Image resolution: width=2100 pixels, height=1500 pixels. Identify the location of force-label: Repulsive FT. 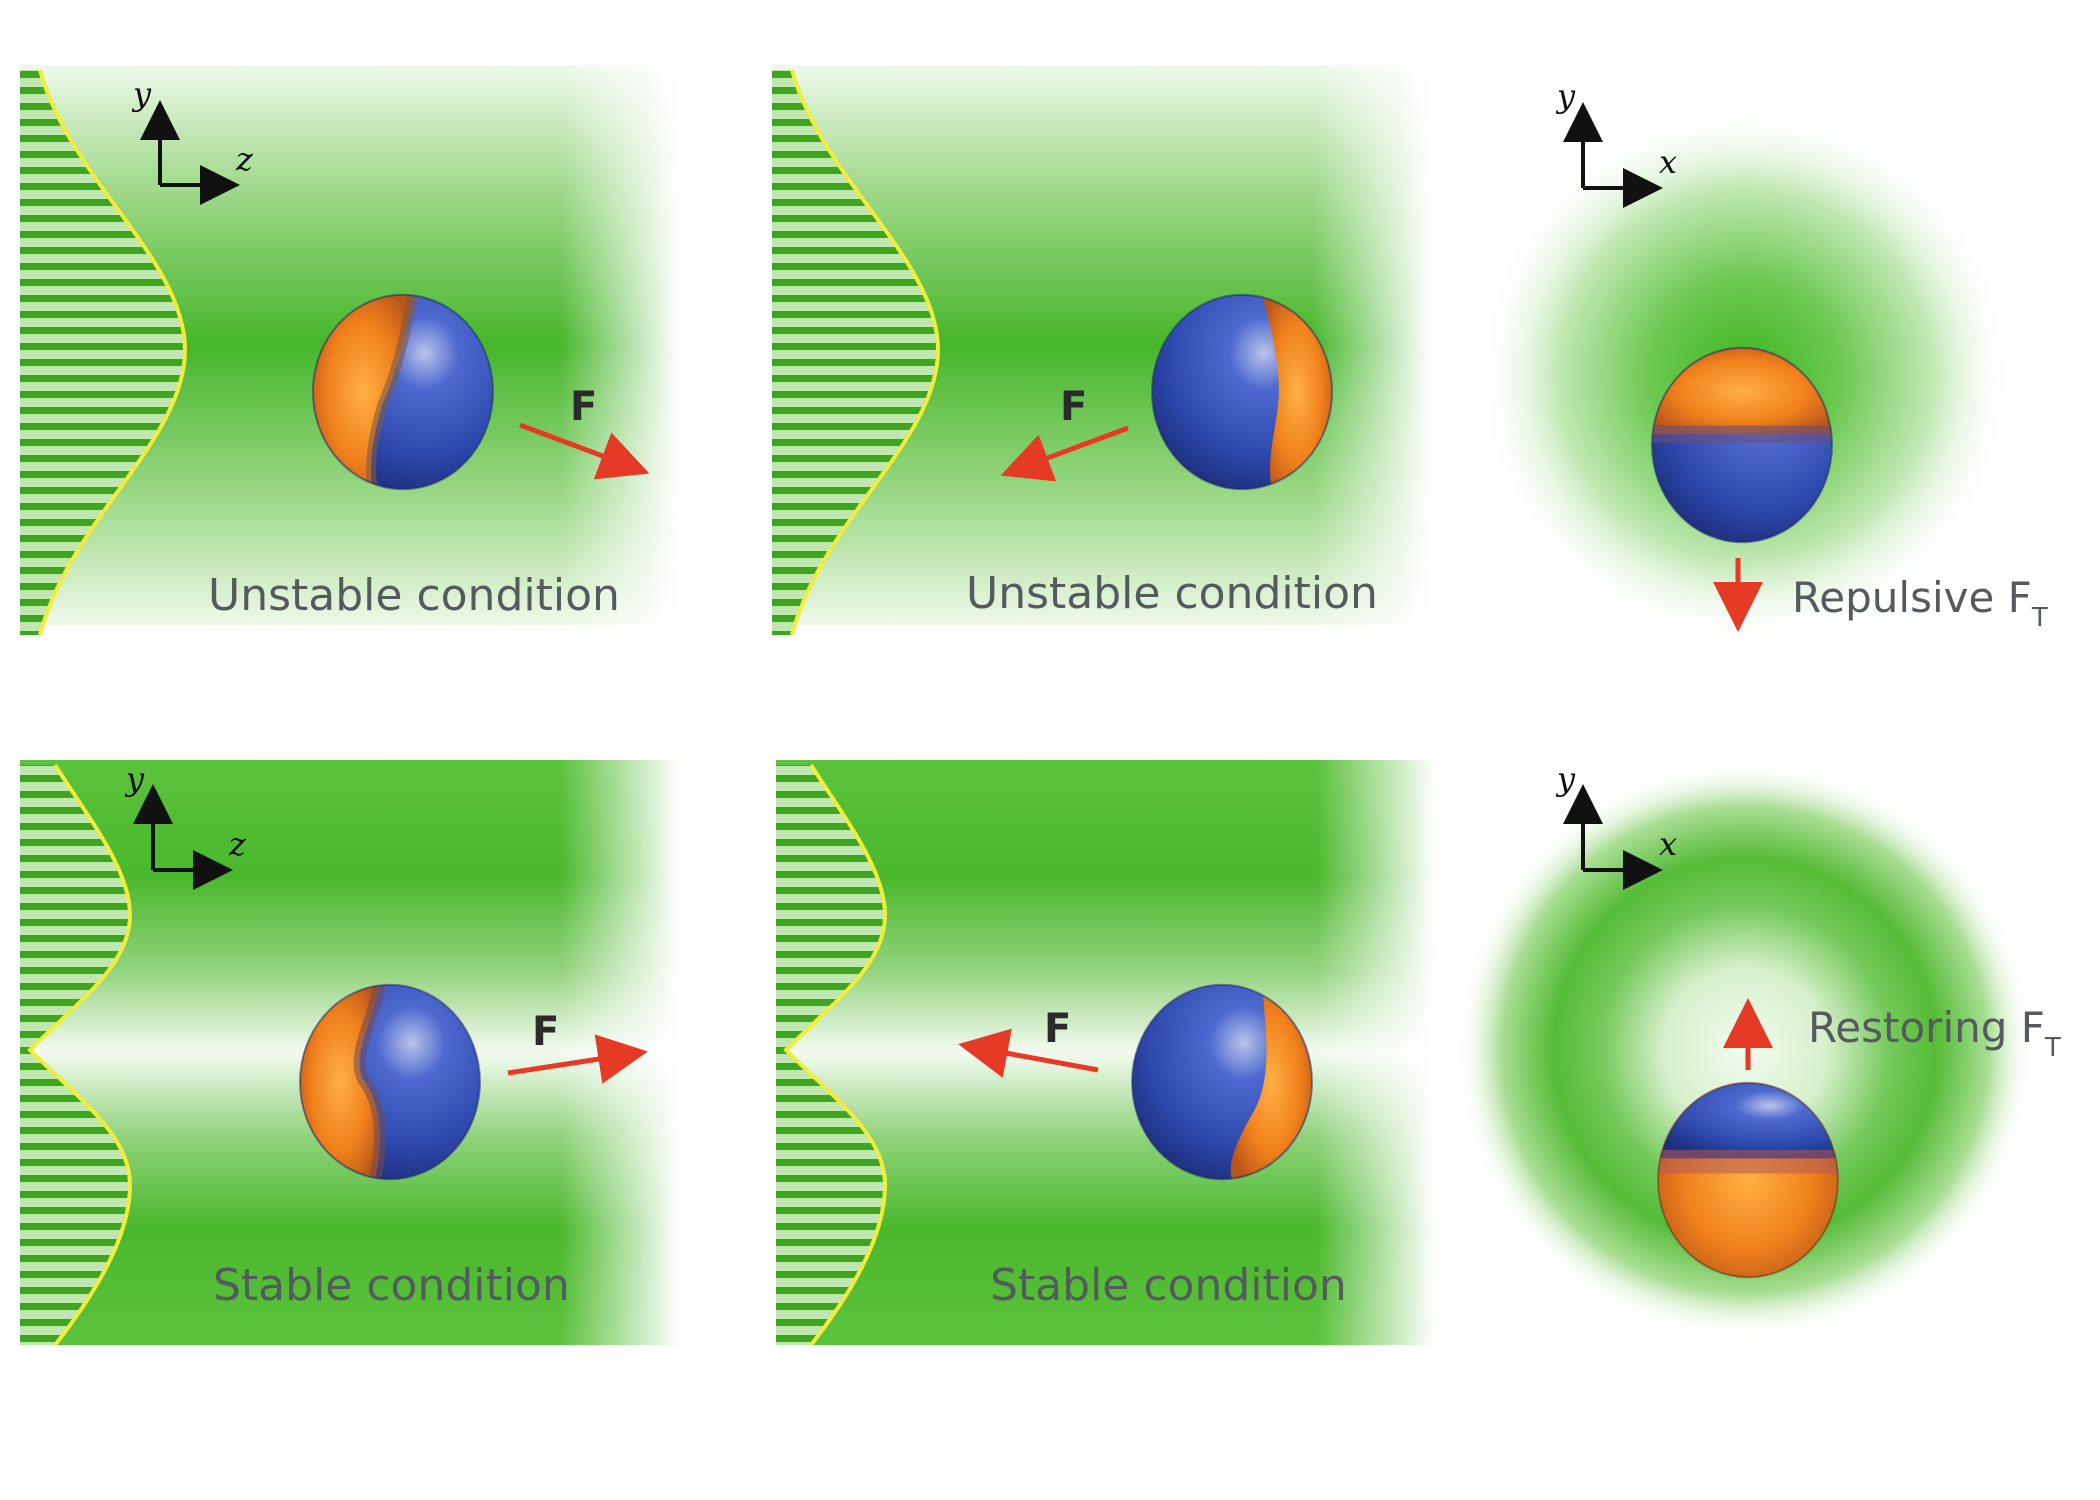
(1920, 603).